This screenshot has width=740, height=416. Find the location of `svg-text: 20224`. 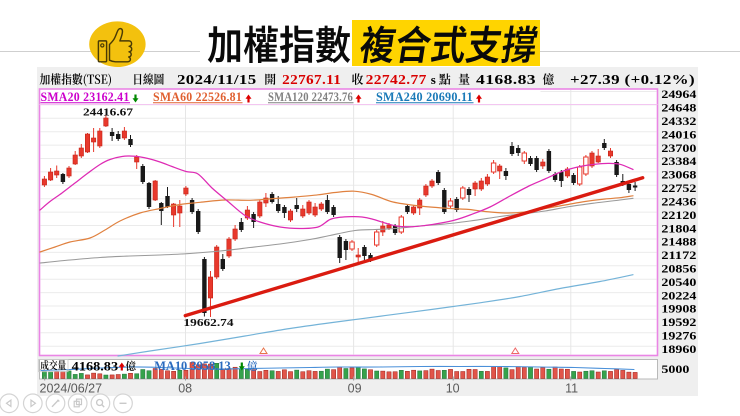

svg-text: 20224 is located at coordinates (678, 296).